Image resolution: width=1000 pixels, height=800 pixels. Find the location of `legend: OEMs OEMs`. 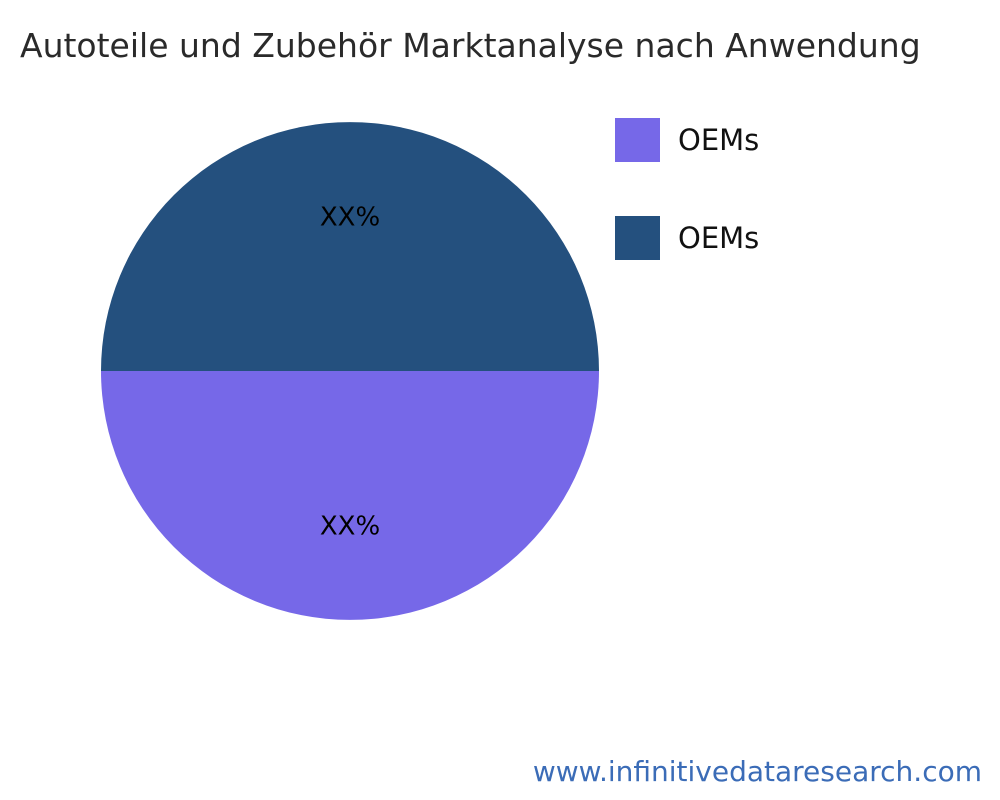

legend: OEMs OEMs is located at coordinates (687, 216).